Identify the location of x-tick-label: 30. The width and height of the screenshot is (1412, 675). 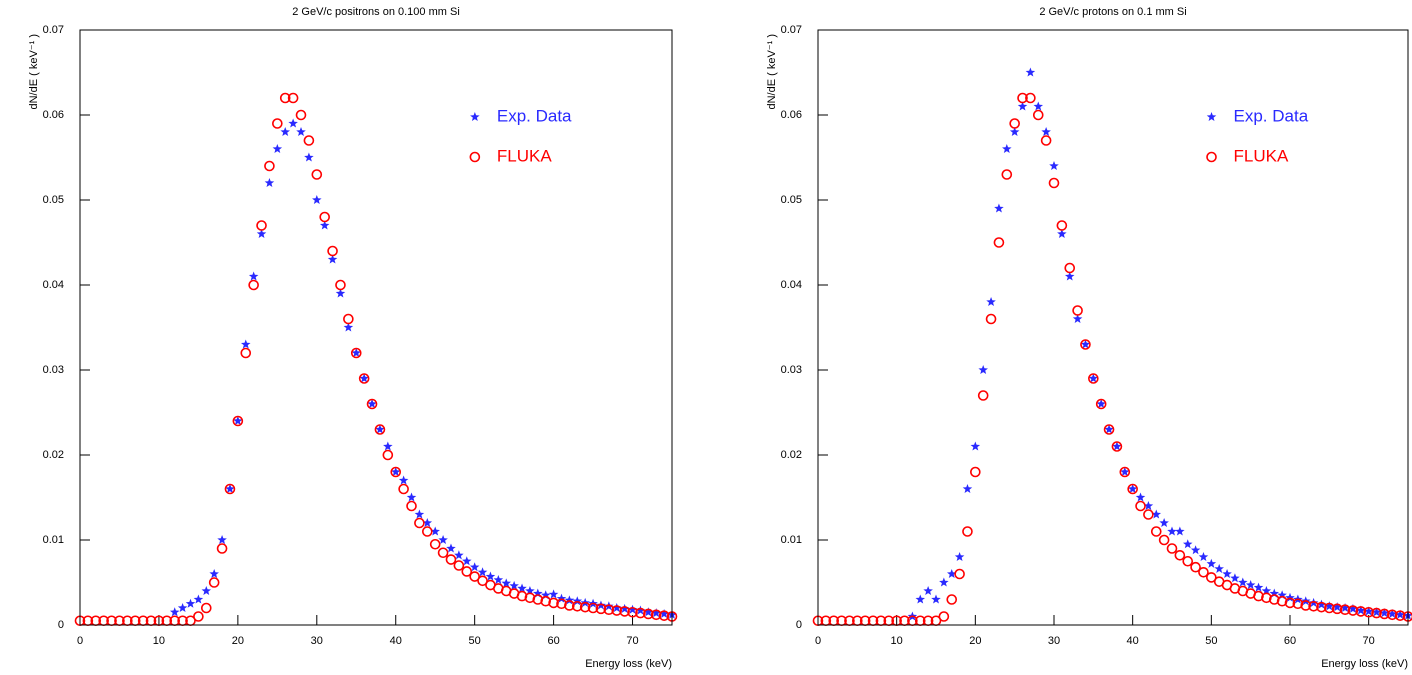
(317, 641).